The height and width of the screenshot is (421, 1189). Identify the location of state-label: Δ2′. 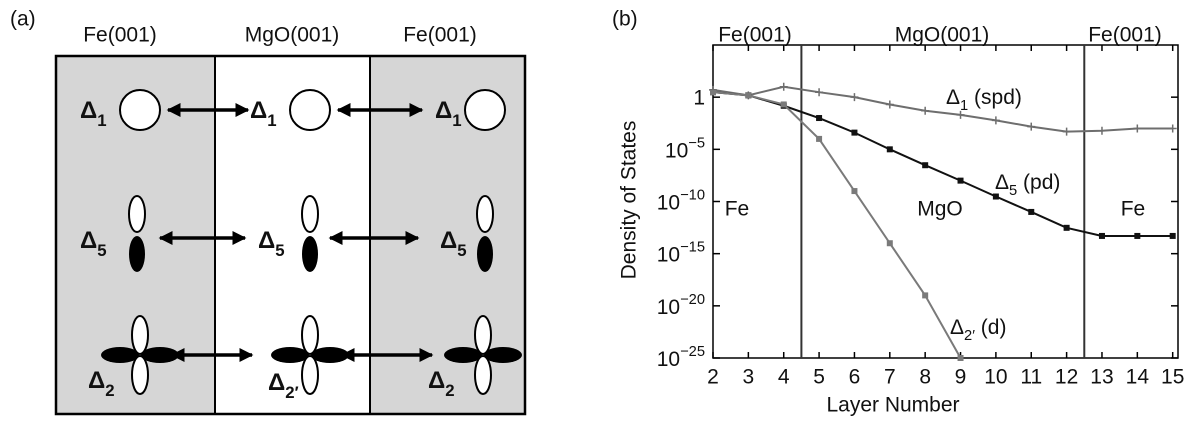
(283, 385).